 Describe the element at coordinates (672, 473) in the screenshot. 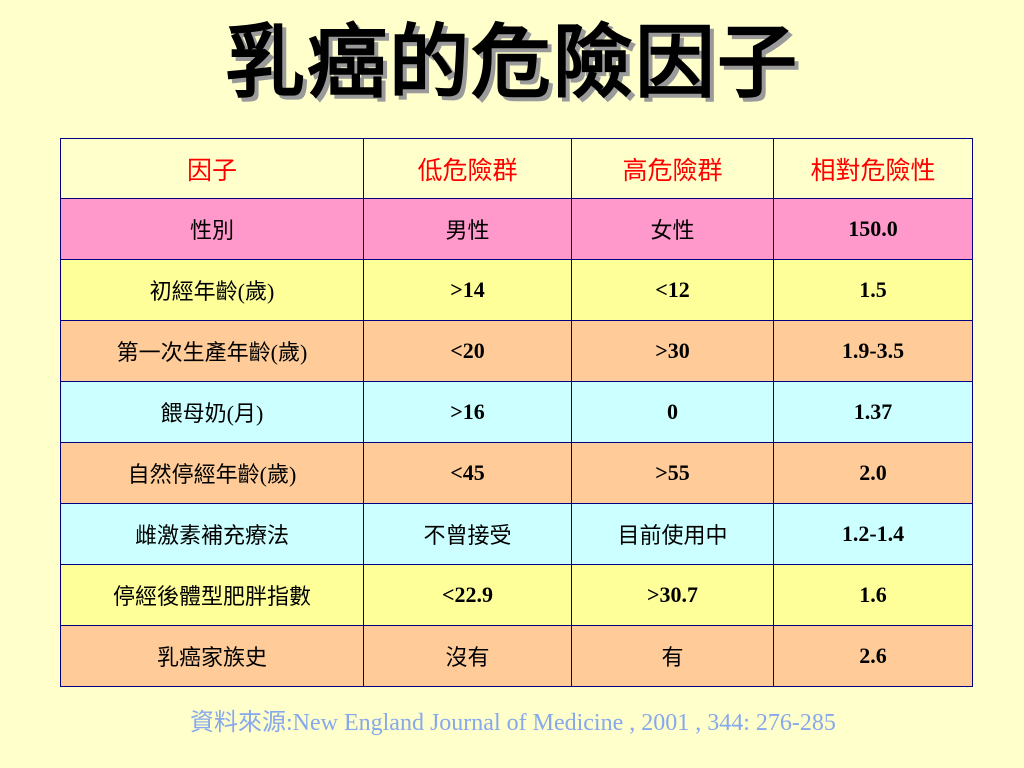

I see `high-risk-cell: >55` at that location.